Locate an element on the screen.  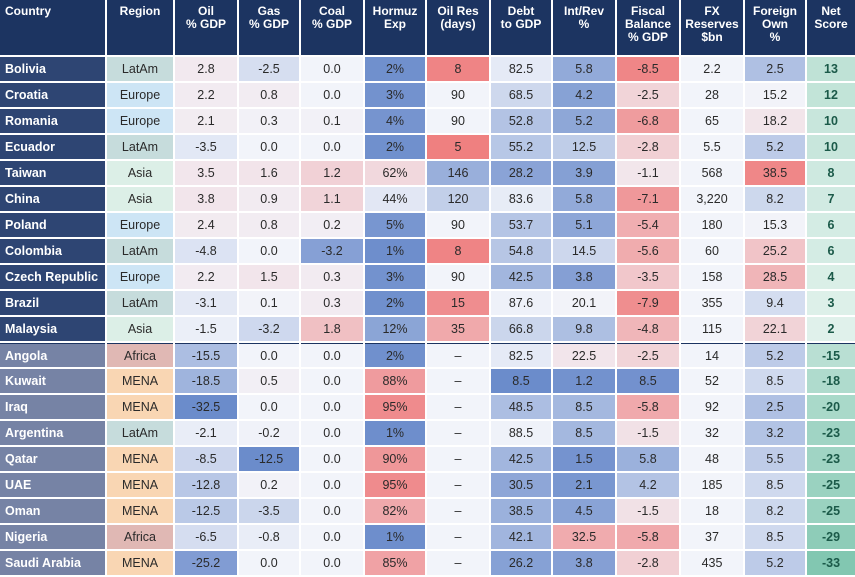
metric-cell: -6.5 is located at coordinates (206, 538).